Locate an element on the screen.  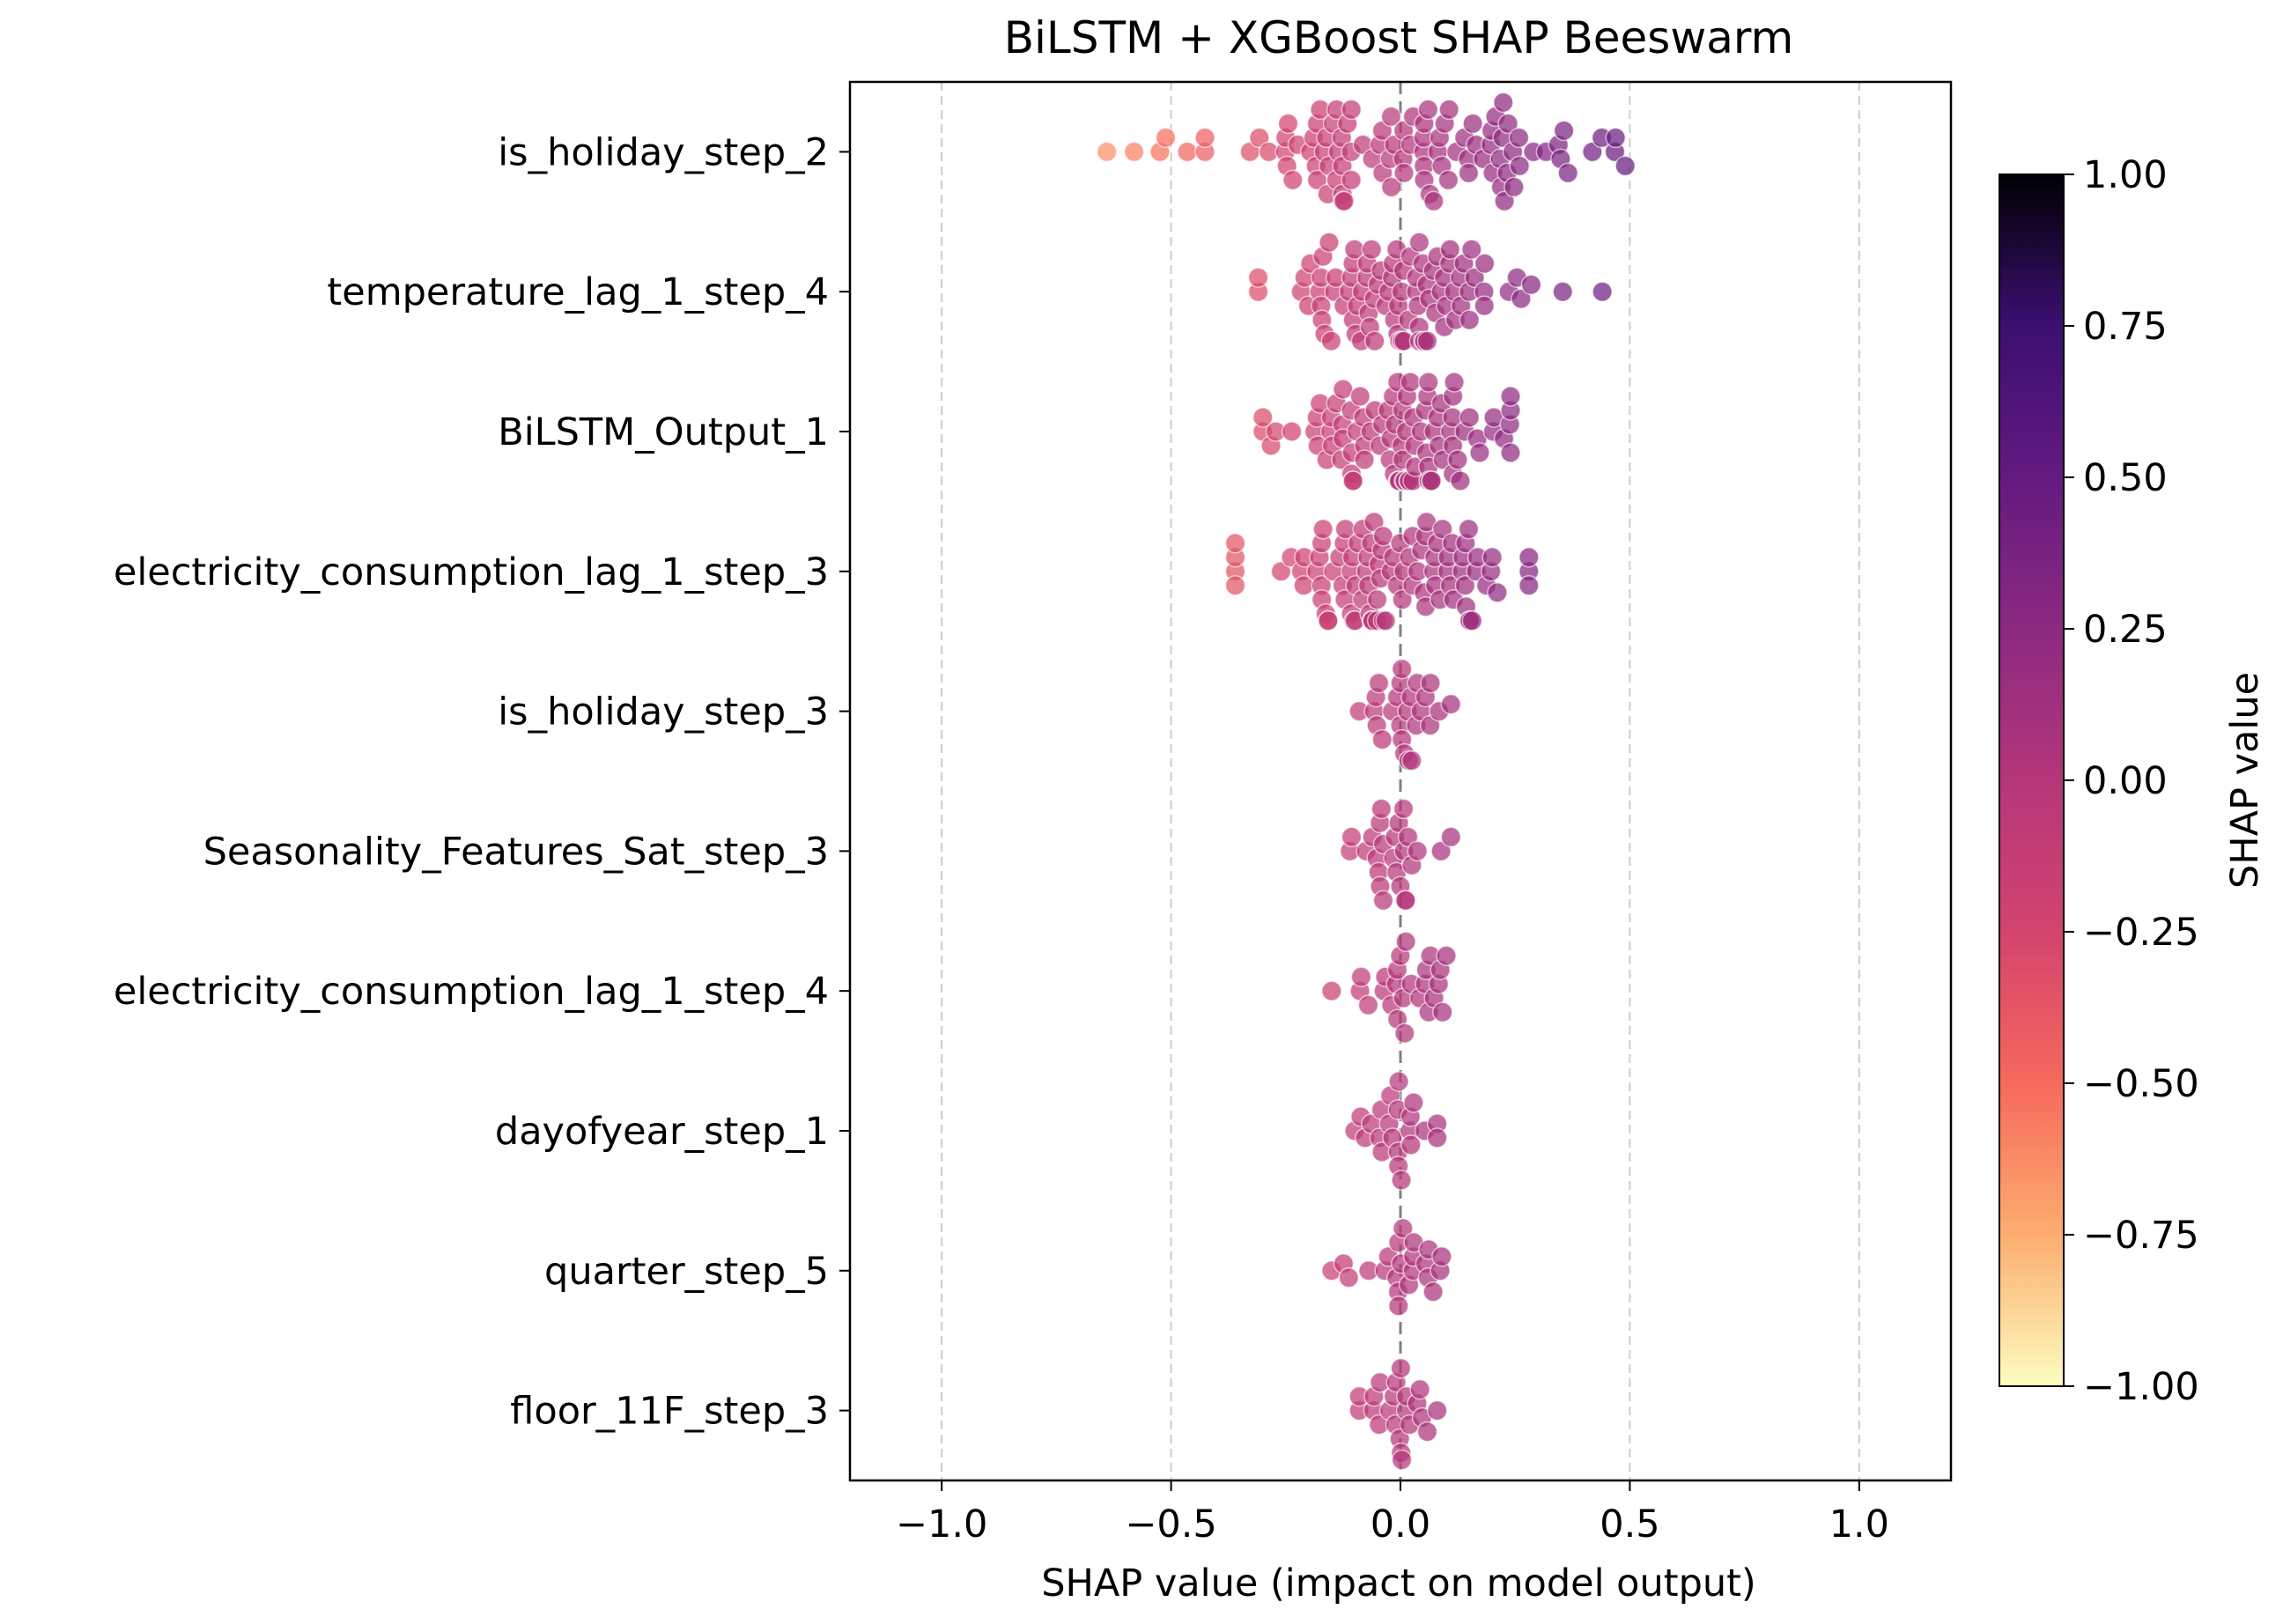
colorbar-label: SHAP value is located at coordinates (2245, 780).